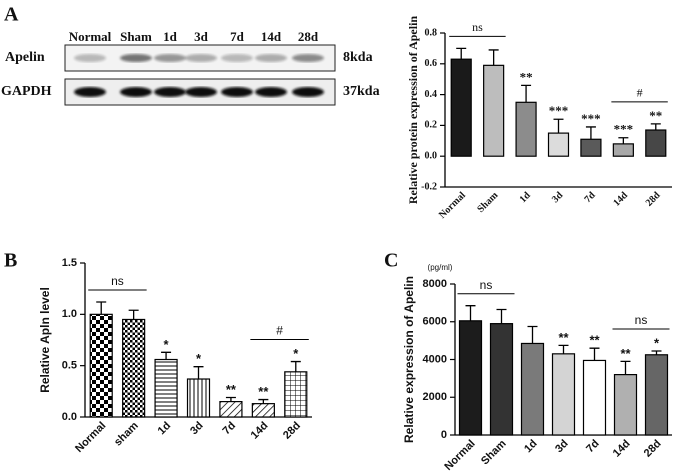 Image resolution: width=685 pixels, height=476 pixels. Describe the element at coordinates (640, 93) in the screenshot. I see `bracket-label: #` at that location.